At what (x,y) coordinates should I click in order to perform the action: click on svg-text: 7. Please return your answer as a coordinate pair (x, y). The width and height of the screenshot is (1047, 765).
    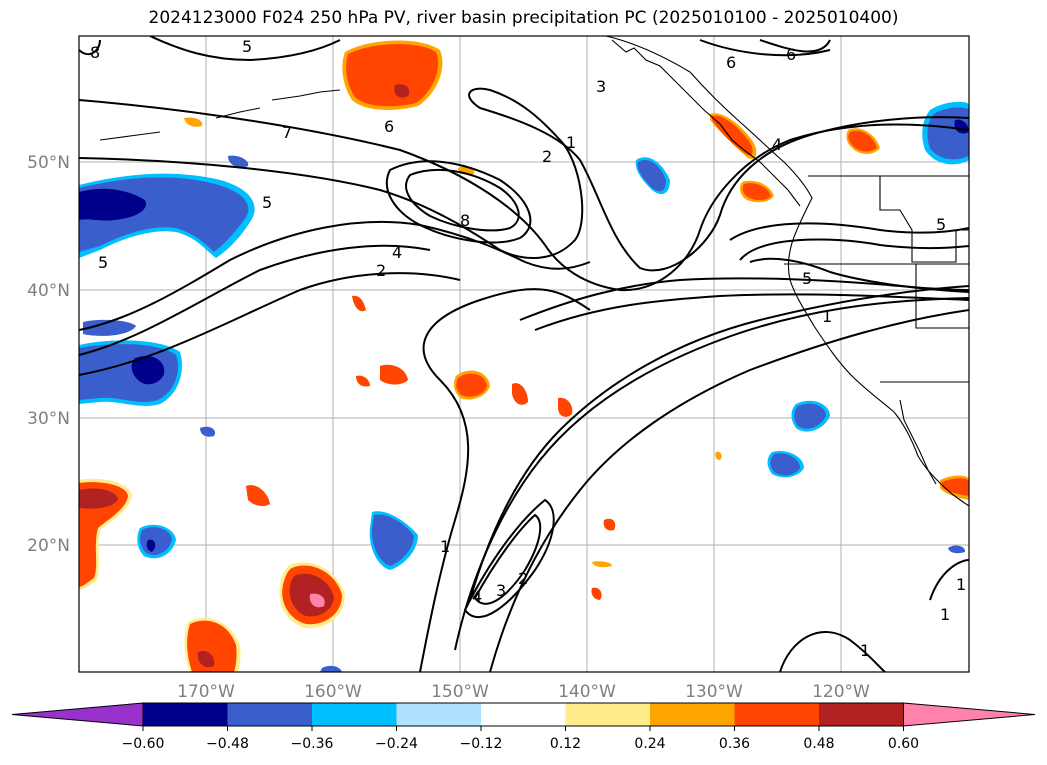
    Looking at the image, I should click on (287, 132).